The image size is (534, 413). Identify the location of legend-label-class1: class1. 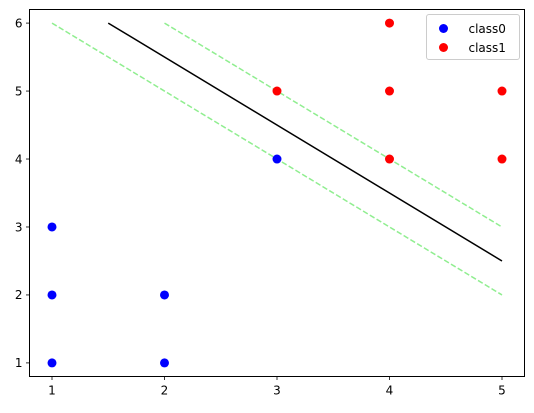
(487, 48).